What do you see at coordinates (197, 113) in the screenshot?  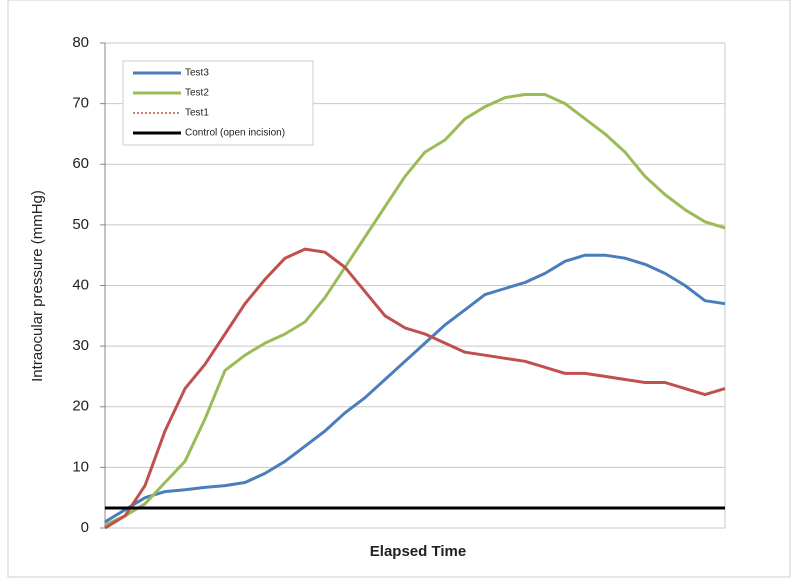 I see `legend-label: Test1` at bounding box center [197, 113].